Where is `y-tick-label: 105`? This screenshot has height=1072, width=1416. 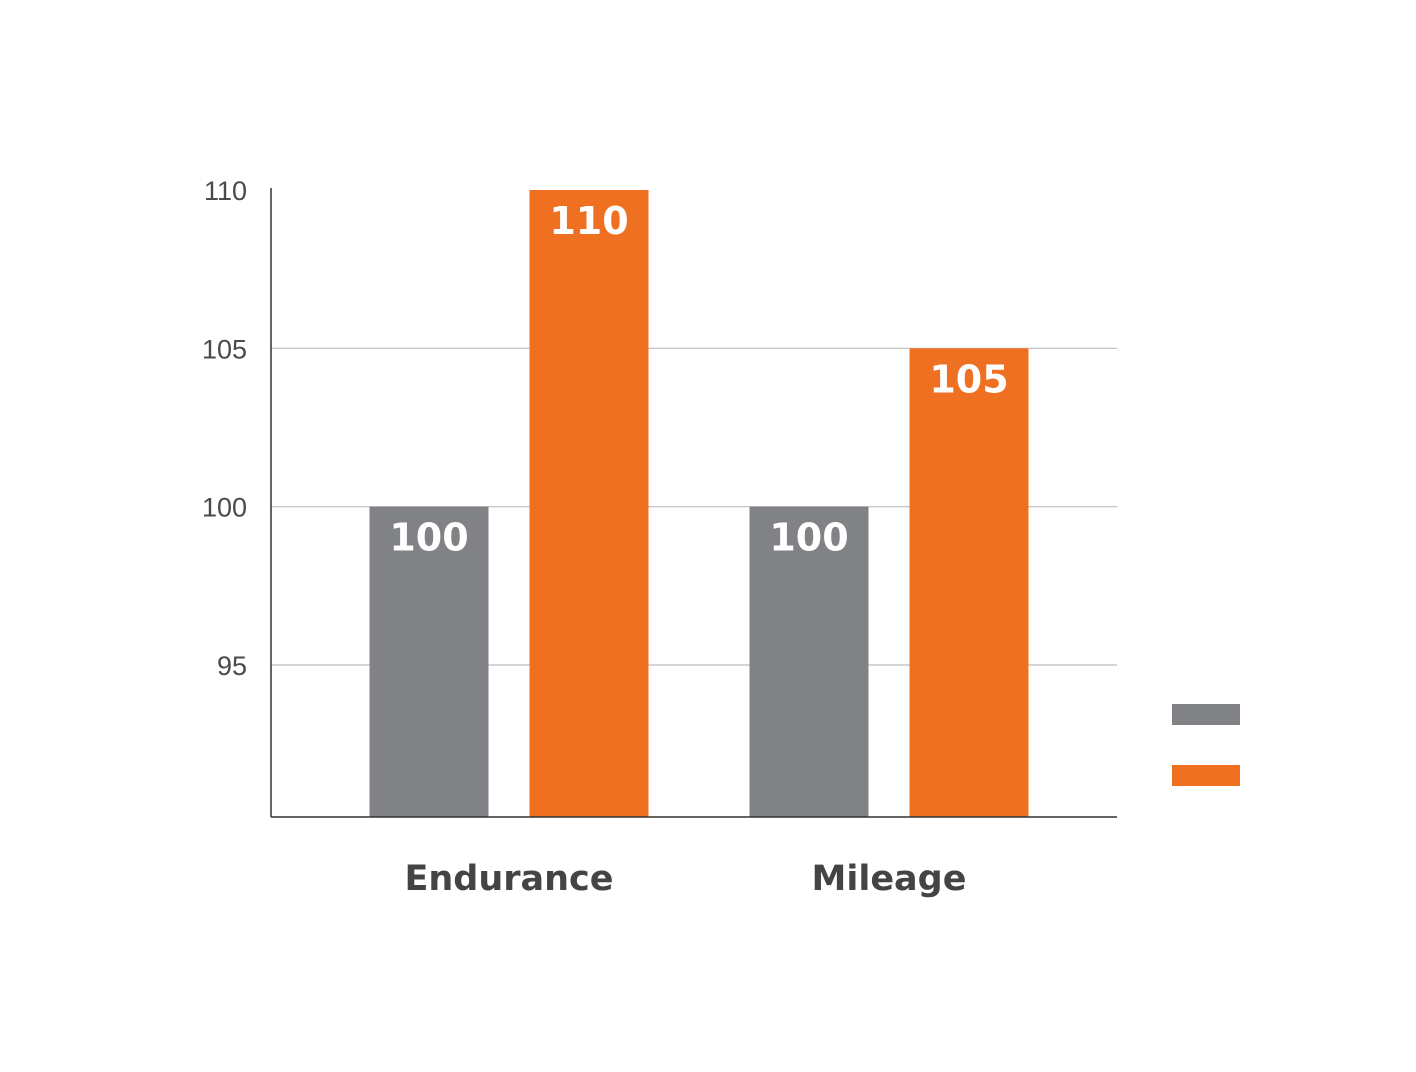 y-tick-label: 105 is located at coordinates (224, 349).